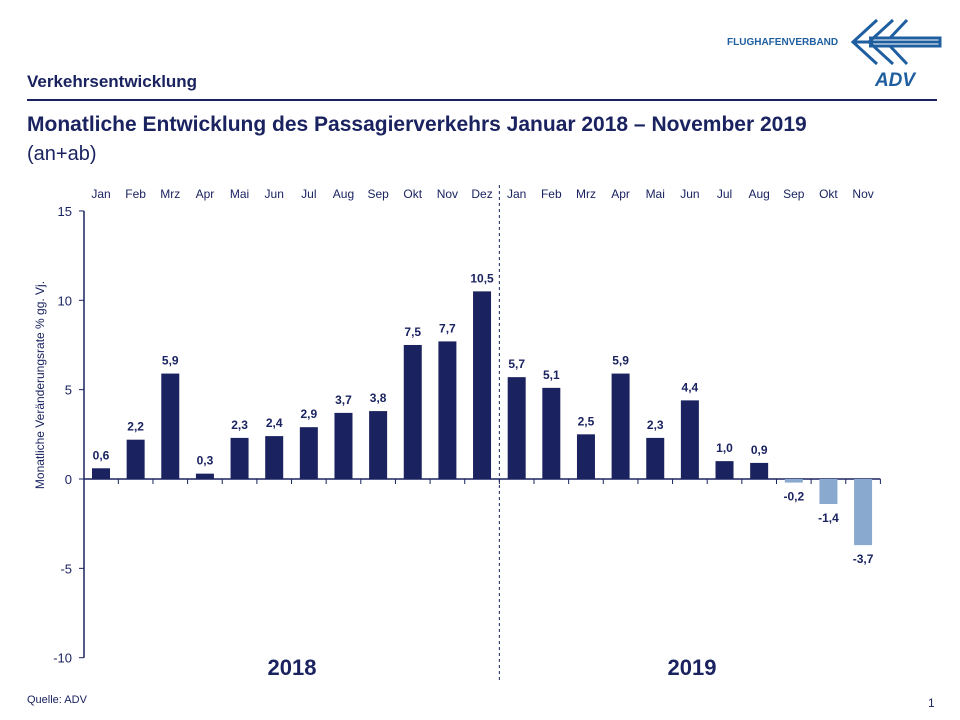 Image resolution: width=960 pixels, height=720 pixels. Describe the element at coordinates (378, 398) in the screenshot. I see `data-label: 3,8` at that location.